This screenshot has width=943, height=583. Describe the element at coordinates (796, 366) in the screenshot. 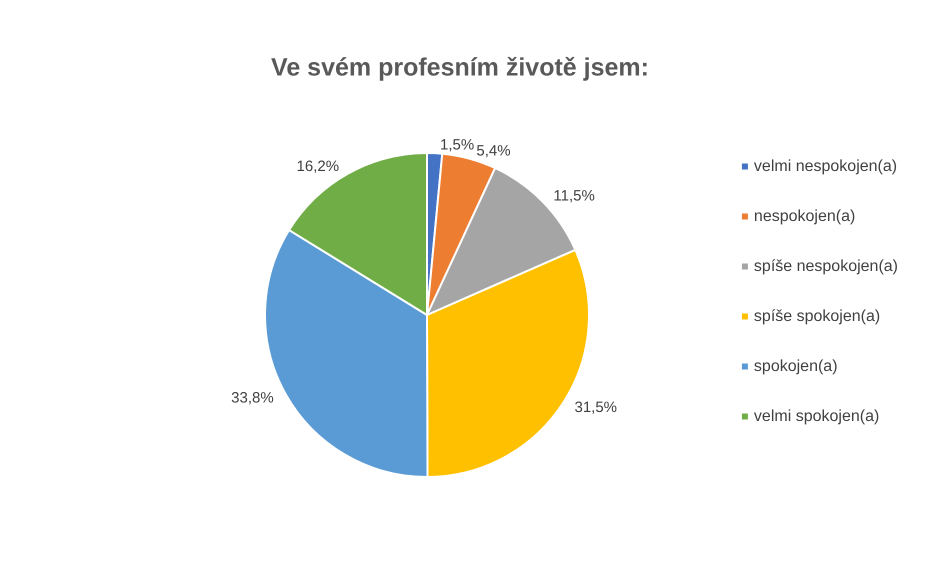

I see `legend-label: spokojen(a)` at that location.